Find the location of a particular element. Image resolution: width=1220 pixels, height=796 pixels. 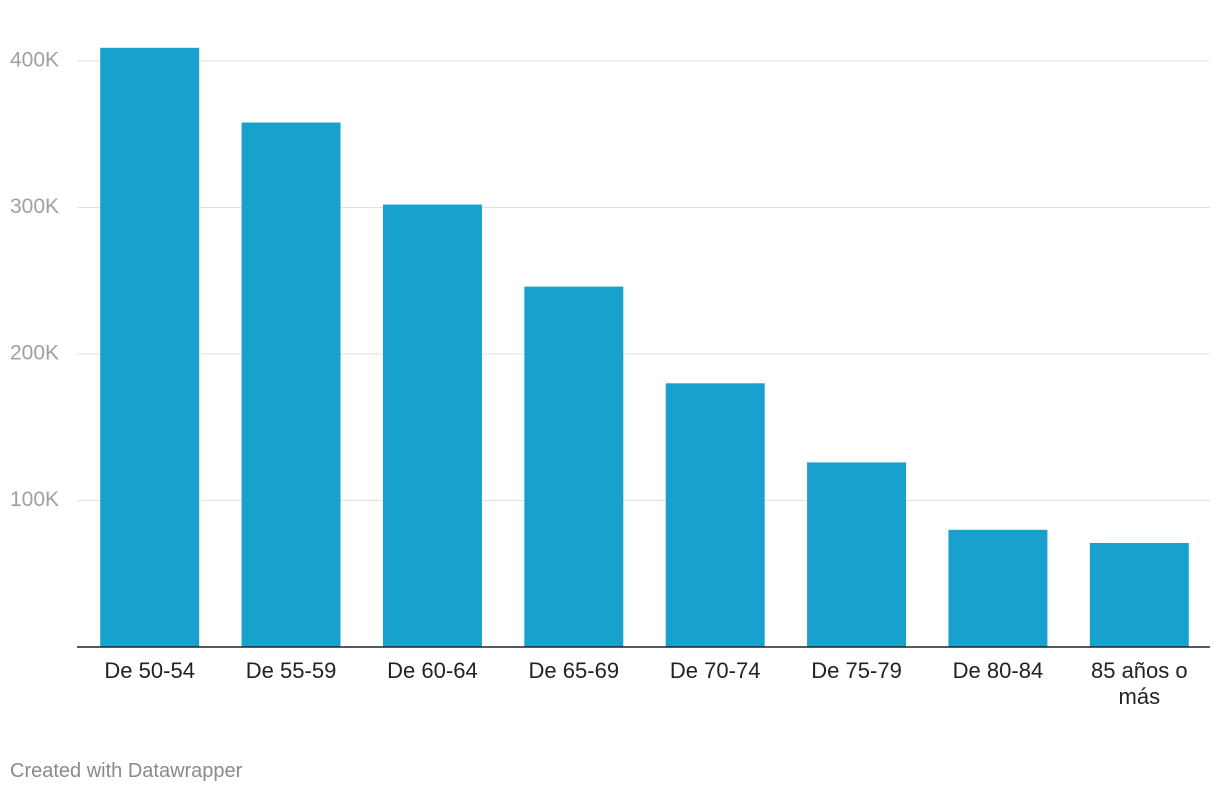

x-tick-label: De 80-84 is located at coordinates (998, 670).